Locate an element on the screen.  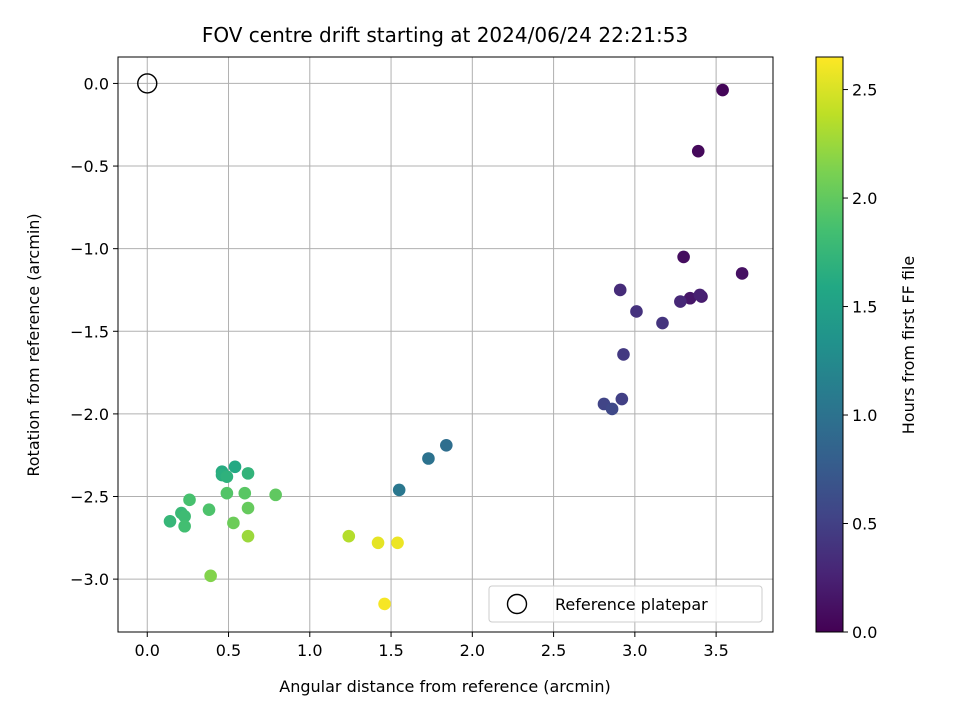
y-axis-ticks: 0.0 −0.5 −1.0 −1.5 −2.0 −2.5 −3.0 is located at coordinates (94, 331).